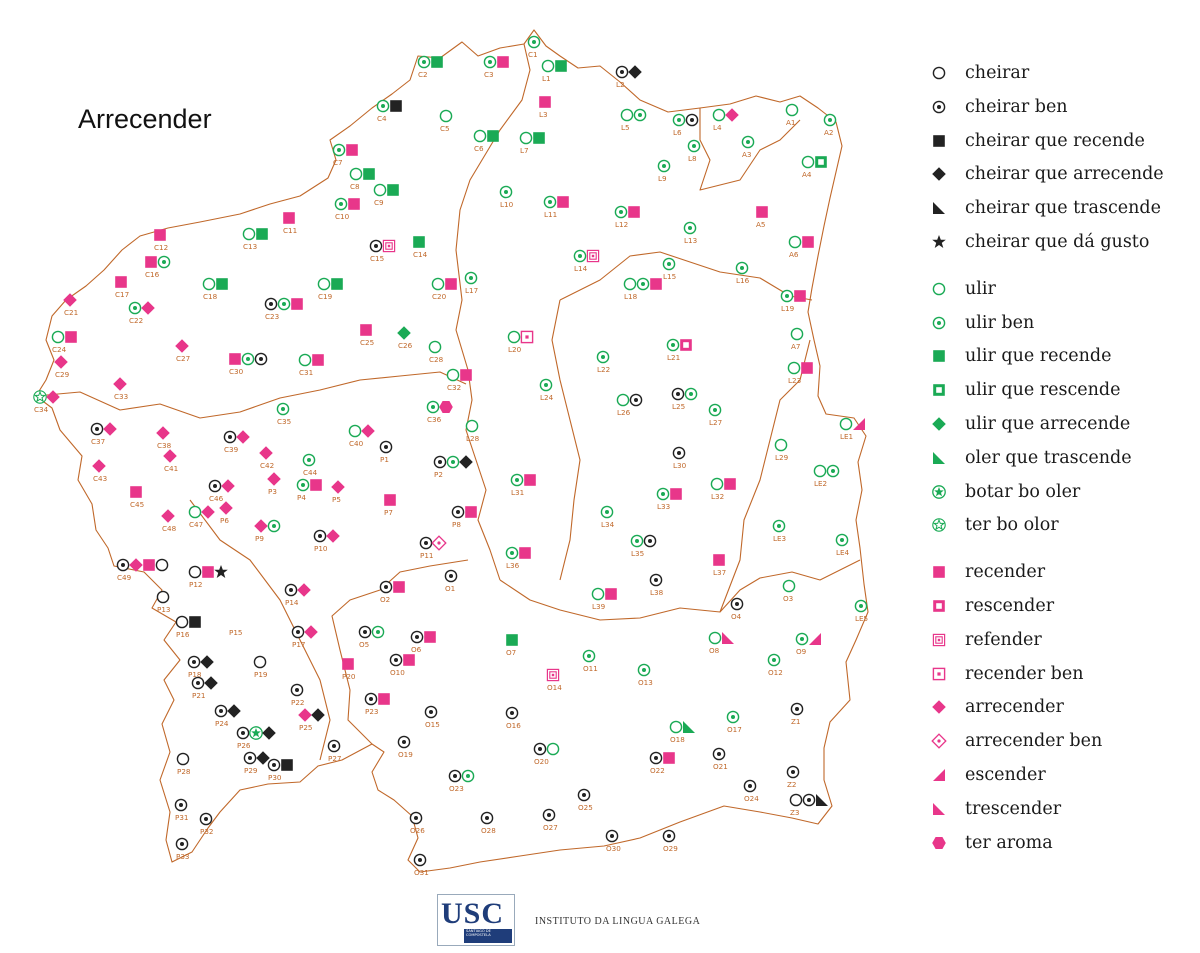 This screenshot has height=953, width=1200. Describe the element at coordinates (41, 409) in the screenshot. I see `point-label: C34` at that location.